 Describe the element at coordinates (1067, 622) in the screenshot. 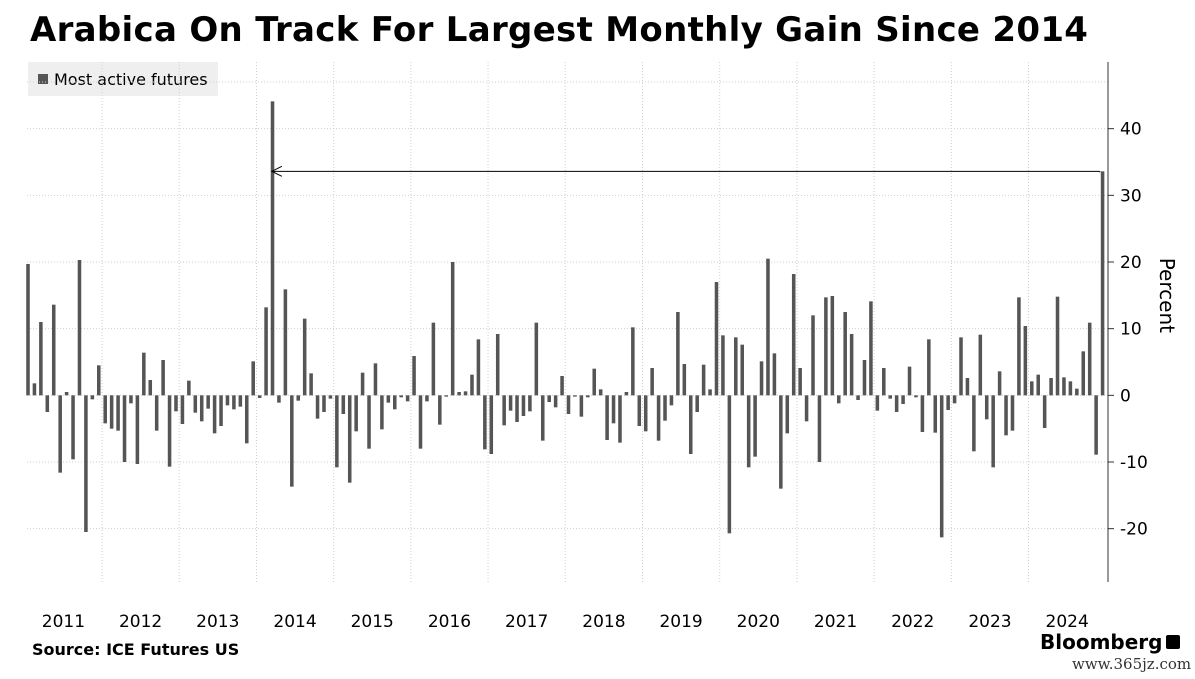

I see `x-tick-label: 2024` at that location.